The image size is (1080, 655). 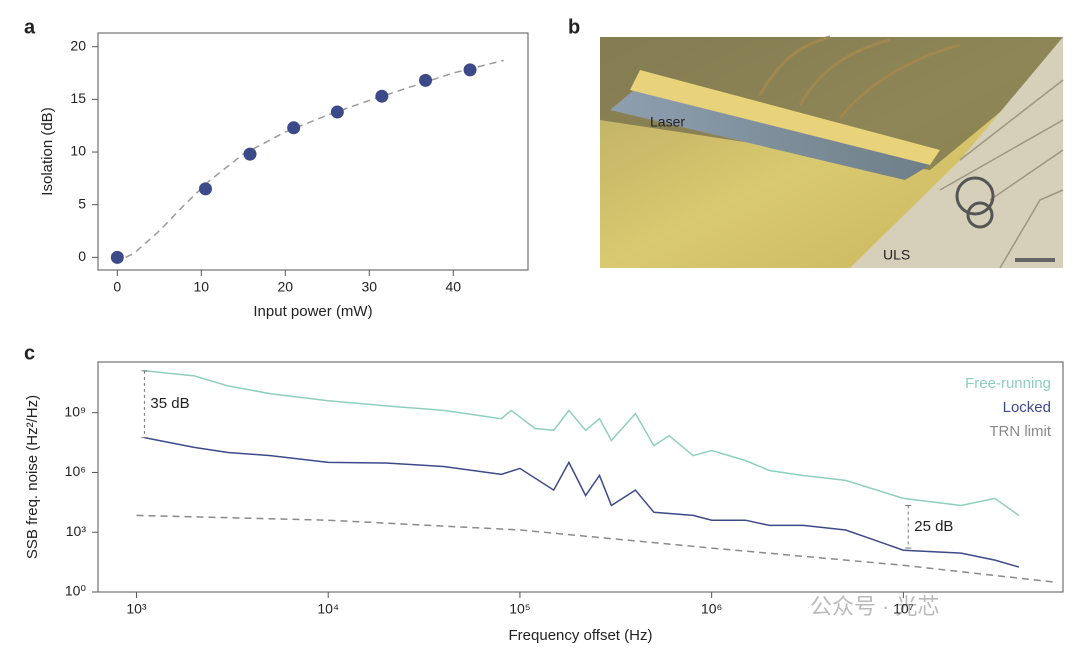 What do you see at coordinates (30, 27) in the screenshot?
I see `panel-label: a` at bounding box center [30, 27].